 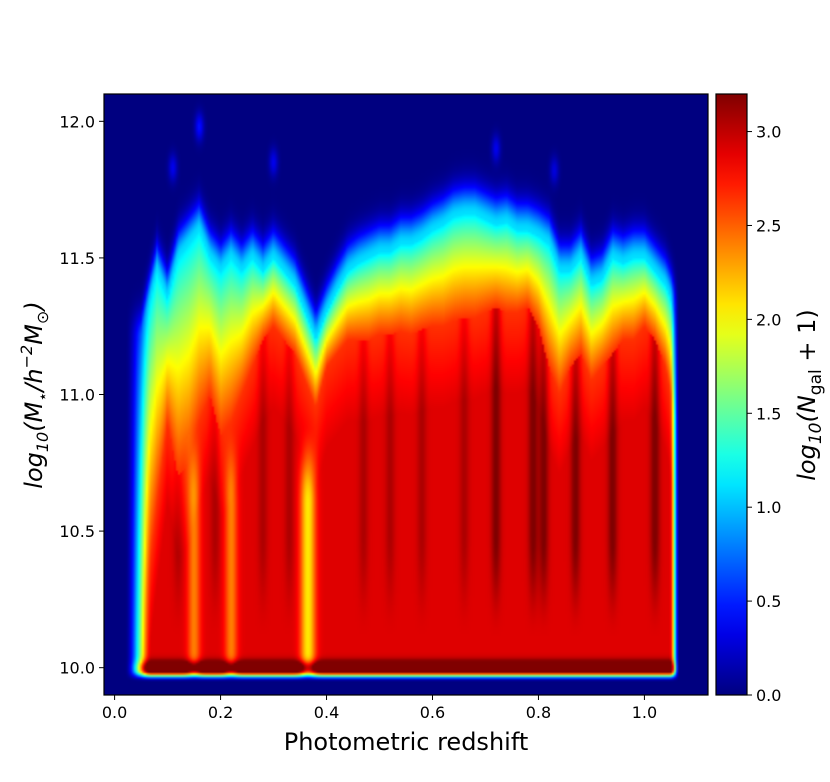 What do you see at coordinates (807, 408) in the screenshot?
I see `colorbar-title-open: (N` at bounding box center [807, 408].